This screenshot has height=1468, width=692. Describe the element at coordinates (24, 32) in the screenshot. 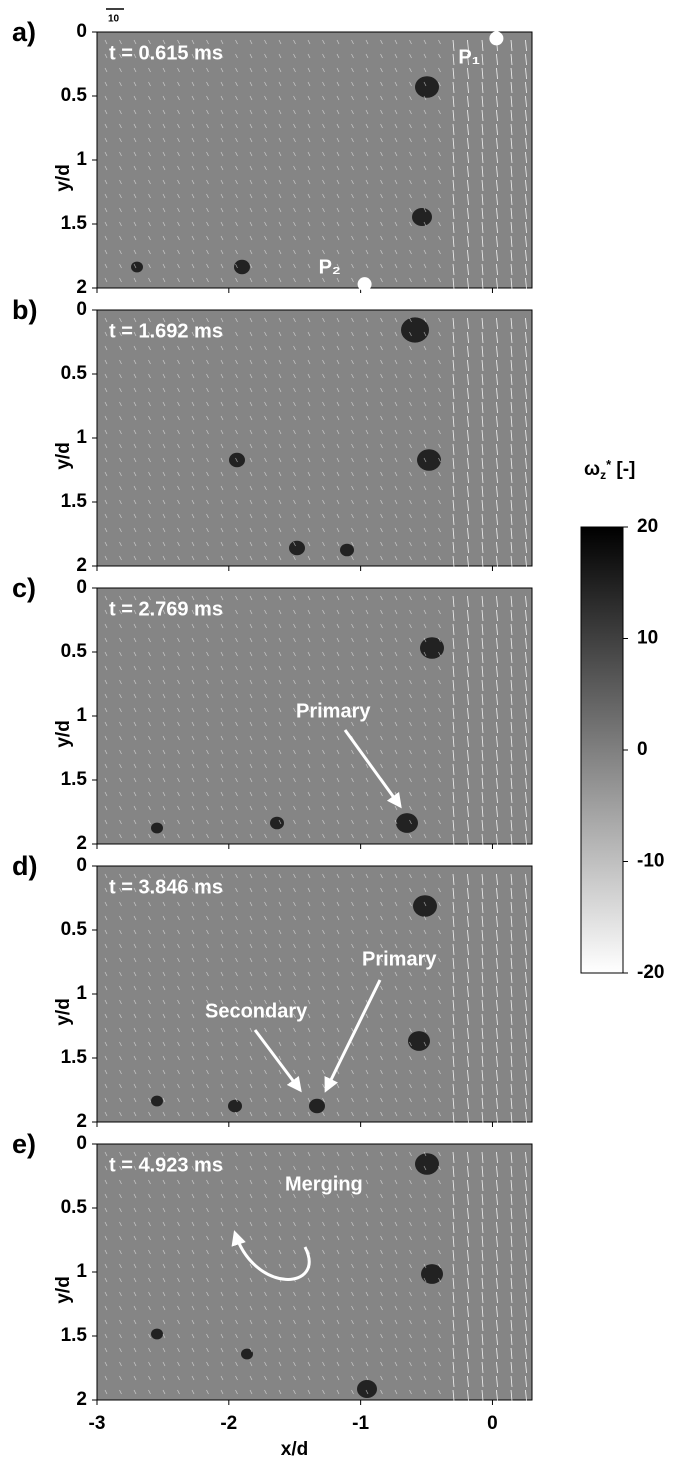

I see `panel-label: a)` at that location.